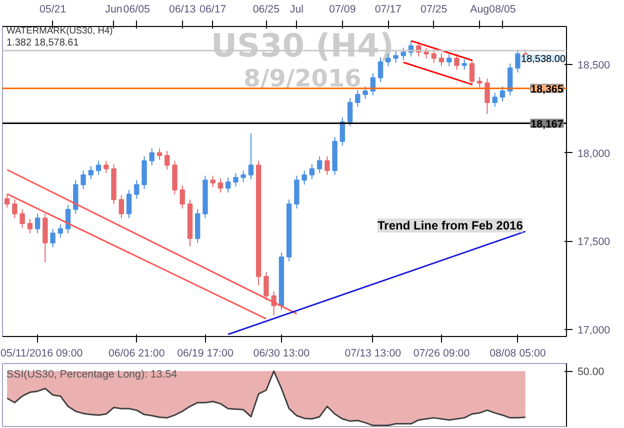 The image size is (624, 428). I want to click on ref-line-label: 18,167, so click(547, 124).